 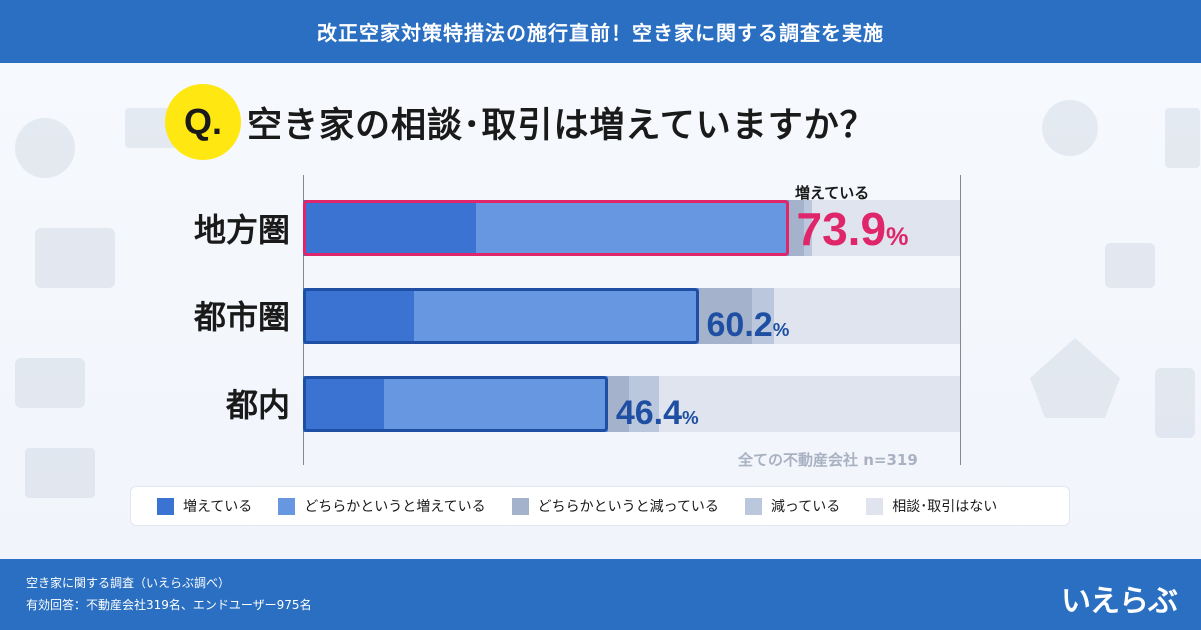 What do you see at coordinates (204, 506) in the screenshot?
I see `legend-item: 増えている` at bounding box center [204, 506].